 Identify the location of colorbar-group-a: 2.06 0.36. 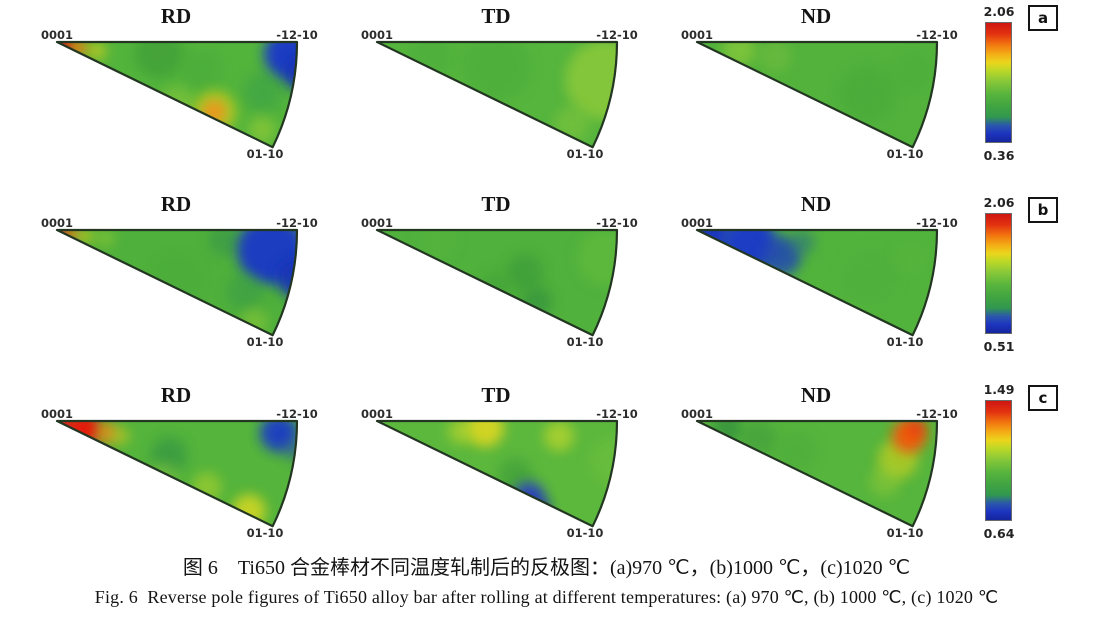
(999, 86).